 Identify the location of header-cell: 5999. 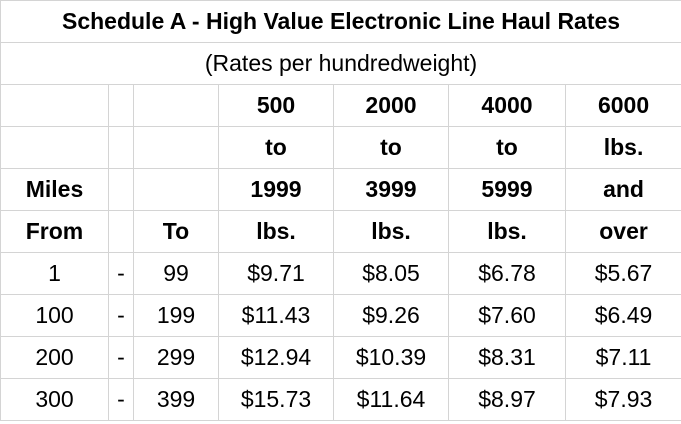
(507, 189).